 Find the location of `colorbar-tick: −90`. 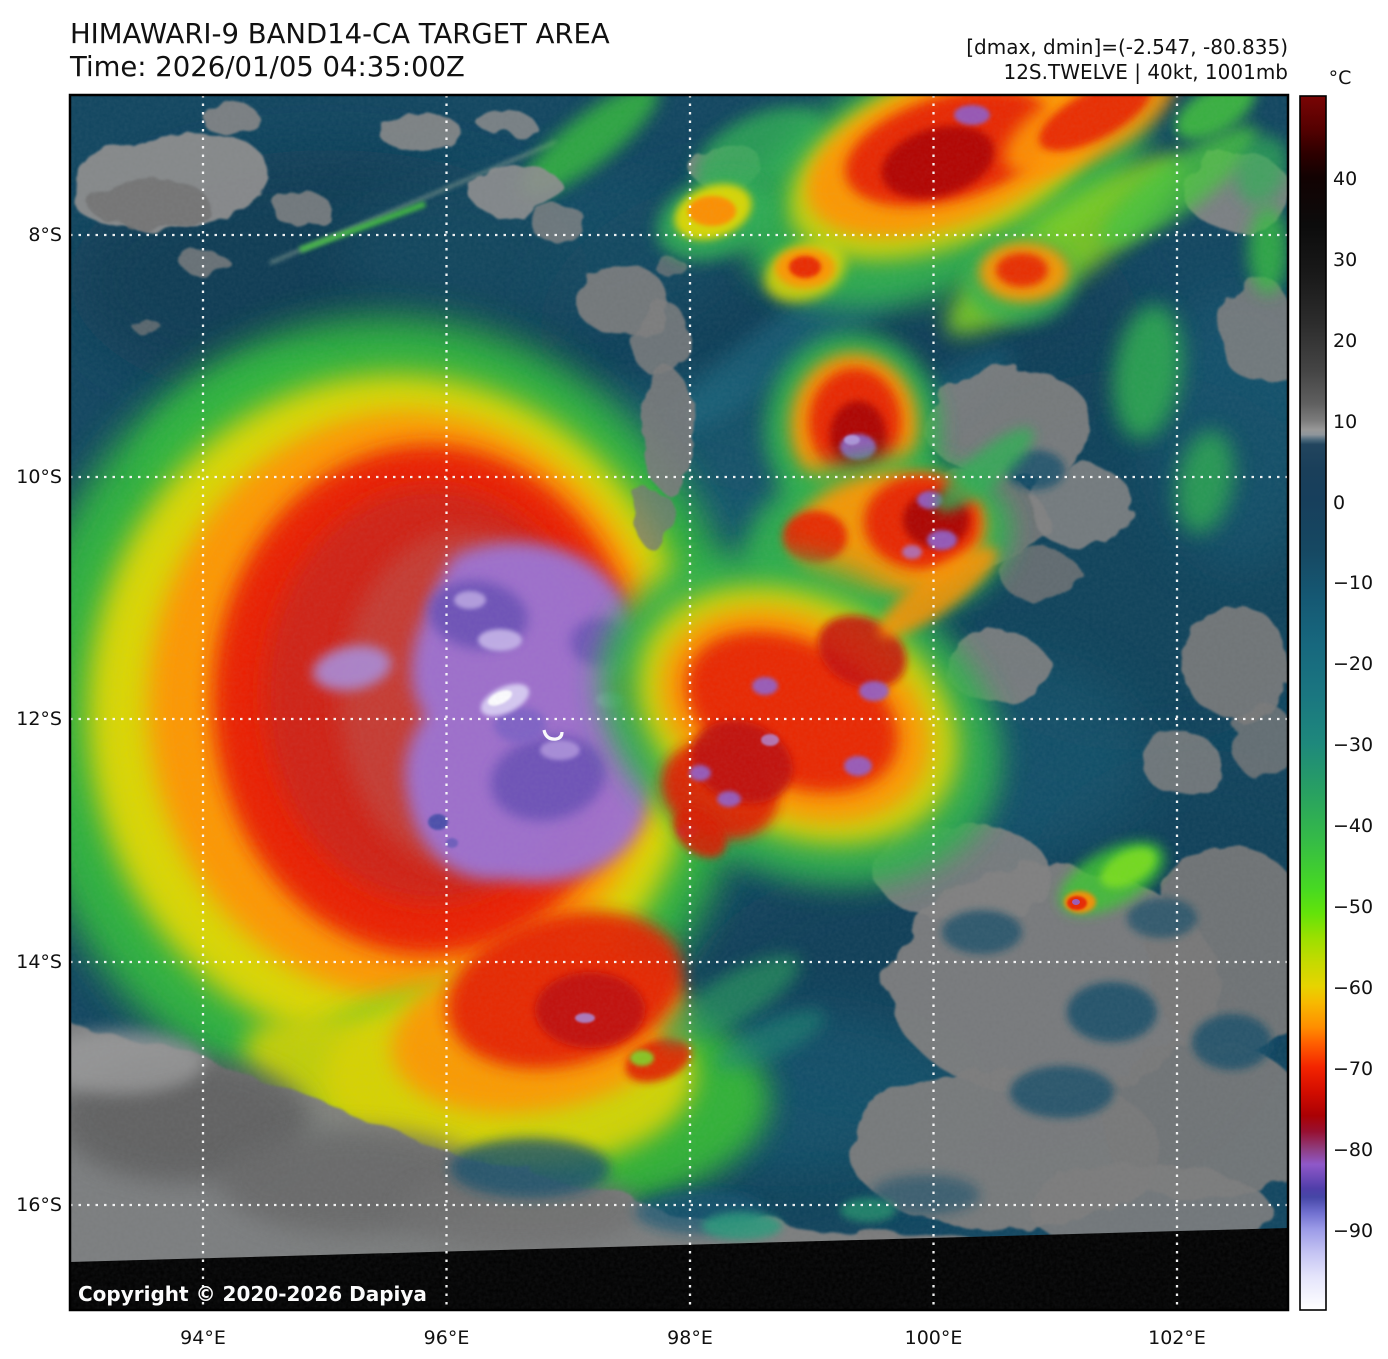

colorbar-tick: −90 is located at coordinates (1353, 1231).